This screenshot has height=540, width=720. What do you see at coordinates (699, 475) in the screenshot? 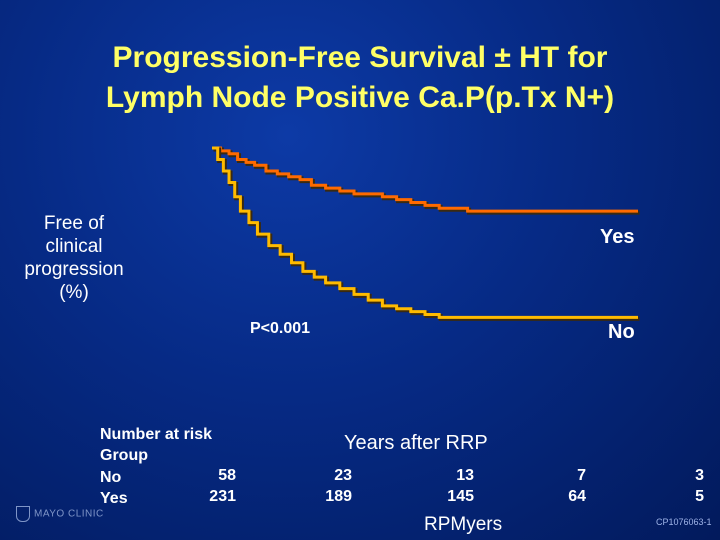
I see `risk-no-4: 3` at bounding box center [699, 475].